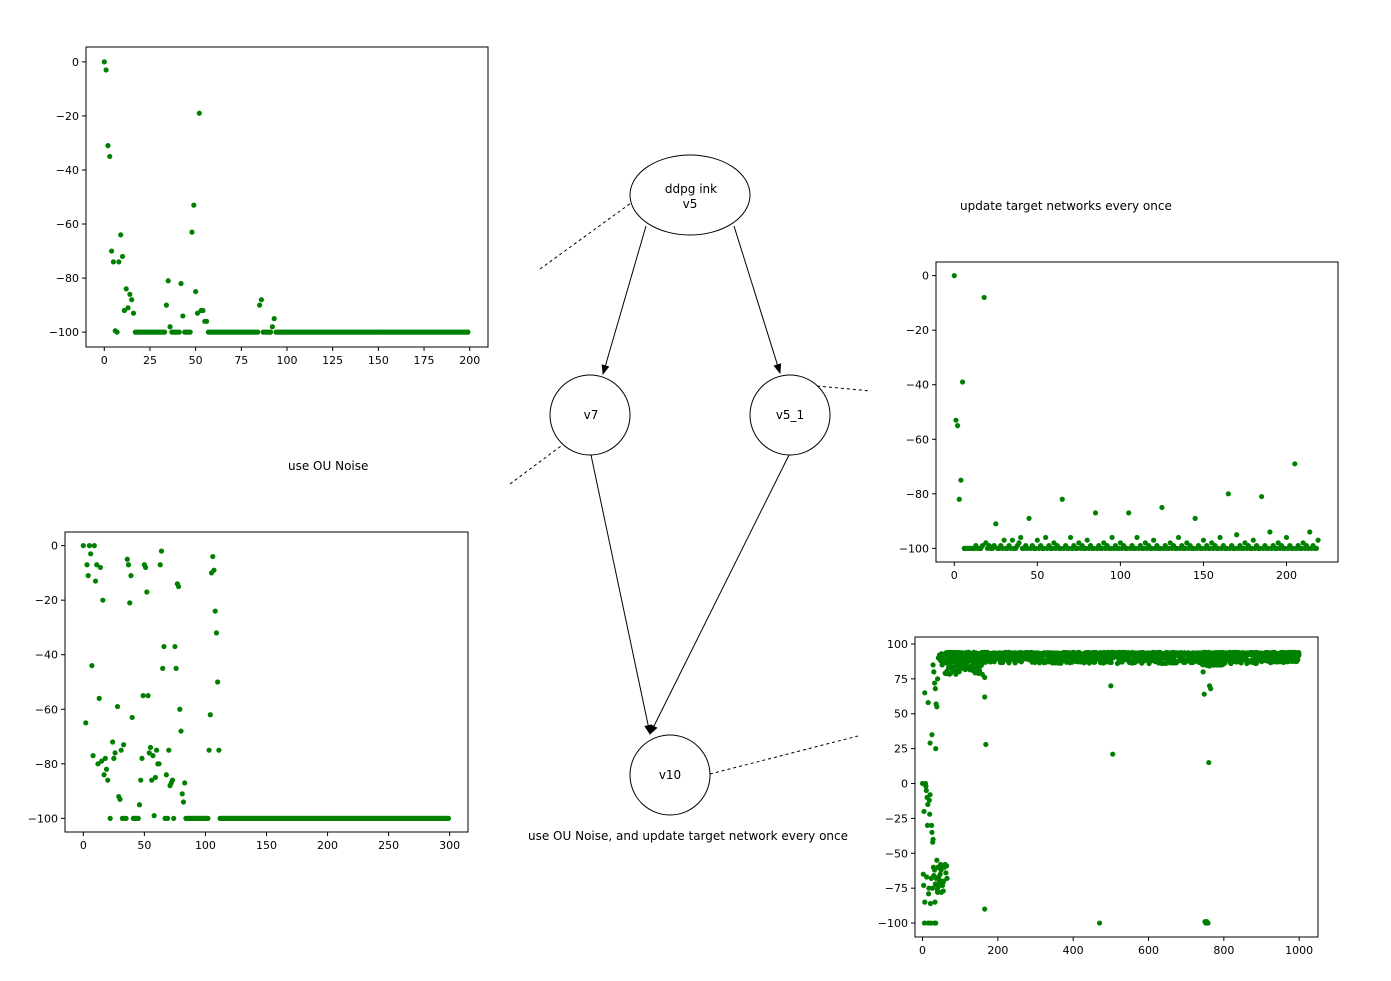 Image resolution: width=1391 pixels, height=981 pixels. Describe the element at coordinates (46, 600) in the screenshot. I see `y-tick-label: −20` at that location.